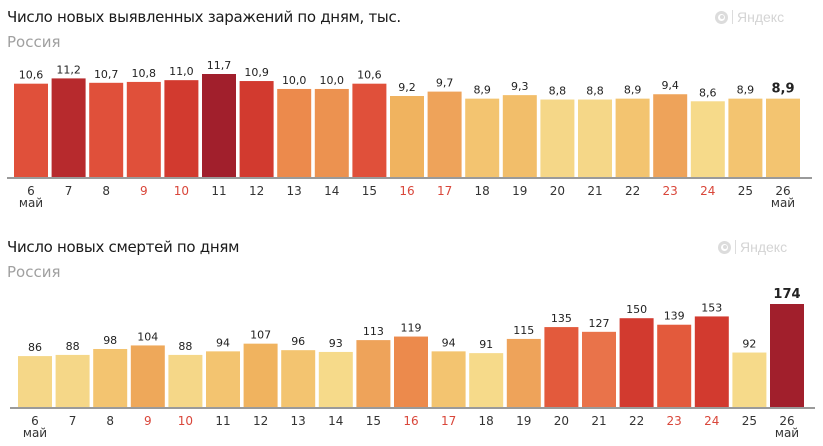  What do you see at coordinates (711, 421) in the screenshot?
I see `x-tick-label: 24` at bounding box center [711, 421].